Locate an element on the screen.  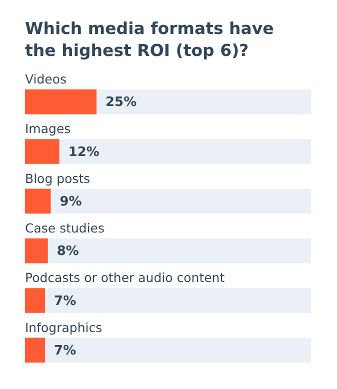
y-tick-label: Infographics is located at coordinates (63, 327).